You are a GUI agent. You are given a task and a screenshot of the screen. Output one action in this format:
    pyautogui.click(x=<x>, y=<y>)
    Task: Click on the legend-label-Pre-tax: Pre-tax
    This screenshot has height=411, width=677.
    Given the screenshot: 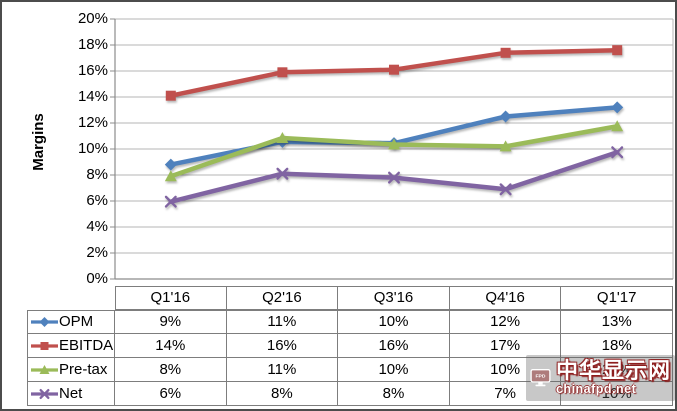 What is the action you would take?
    pyautogui.click(x=83, y=369)
    